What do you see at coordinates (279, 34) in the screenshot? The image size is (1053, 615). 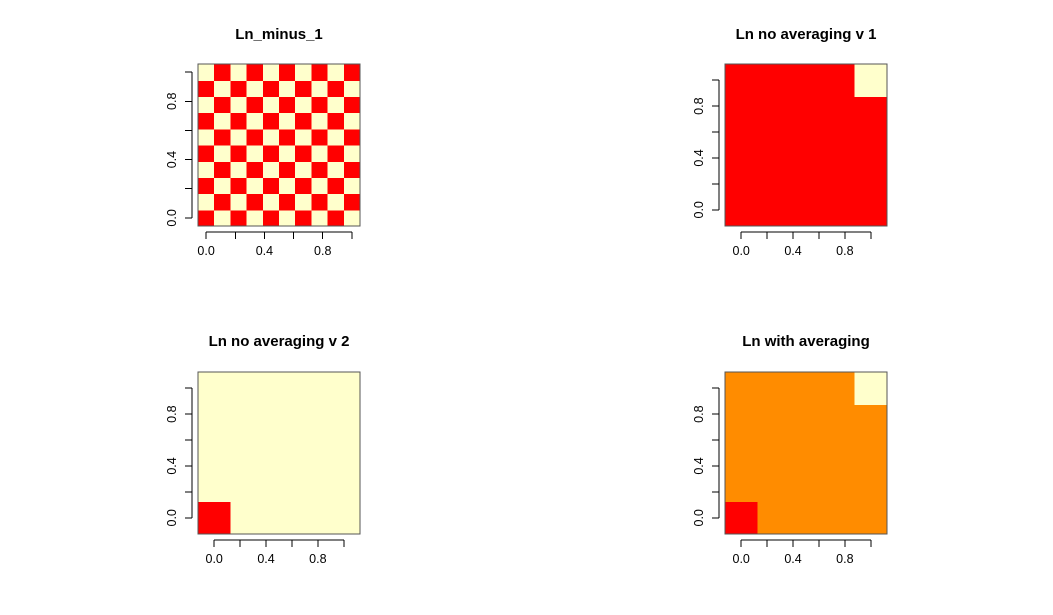 I see `panel-title: Ln_minus_1` at bounding box center [279, 34].